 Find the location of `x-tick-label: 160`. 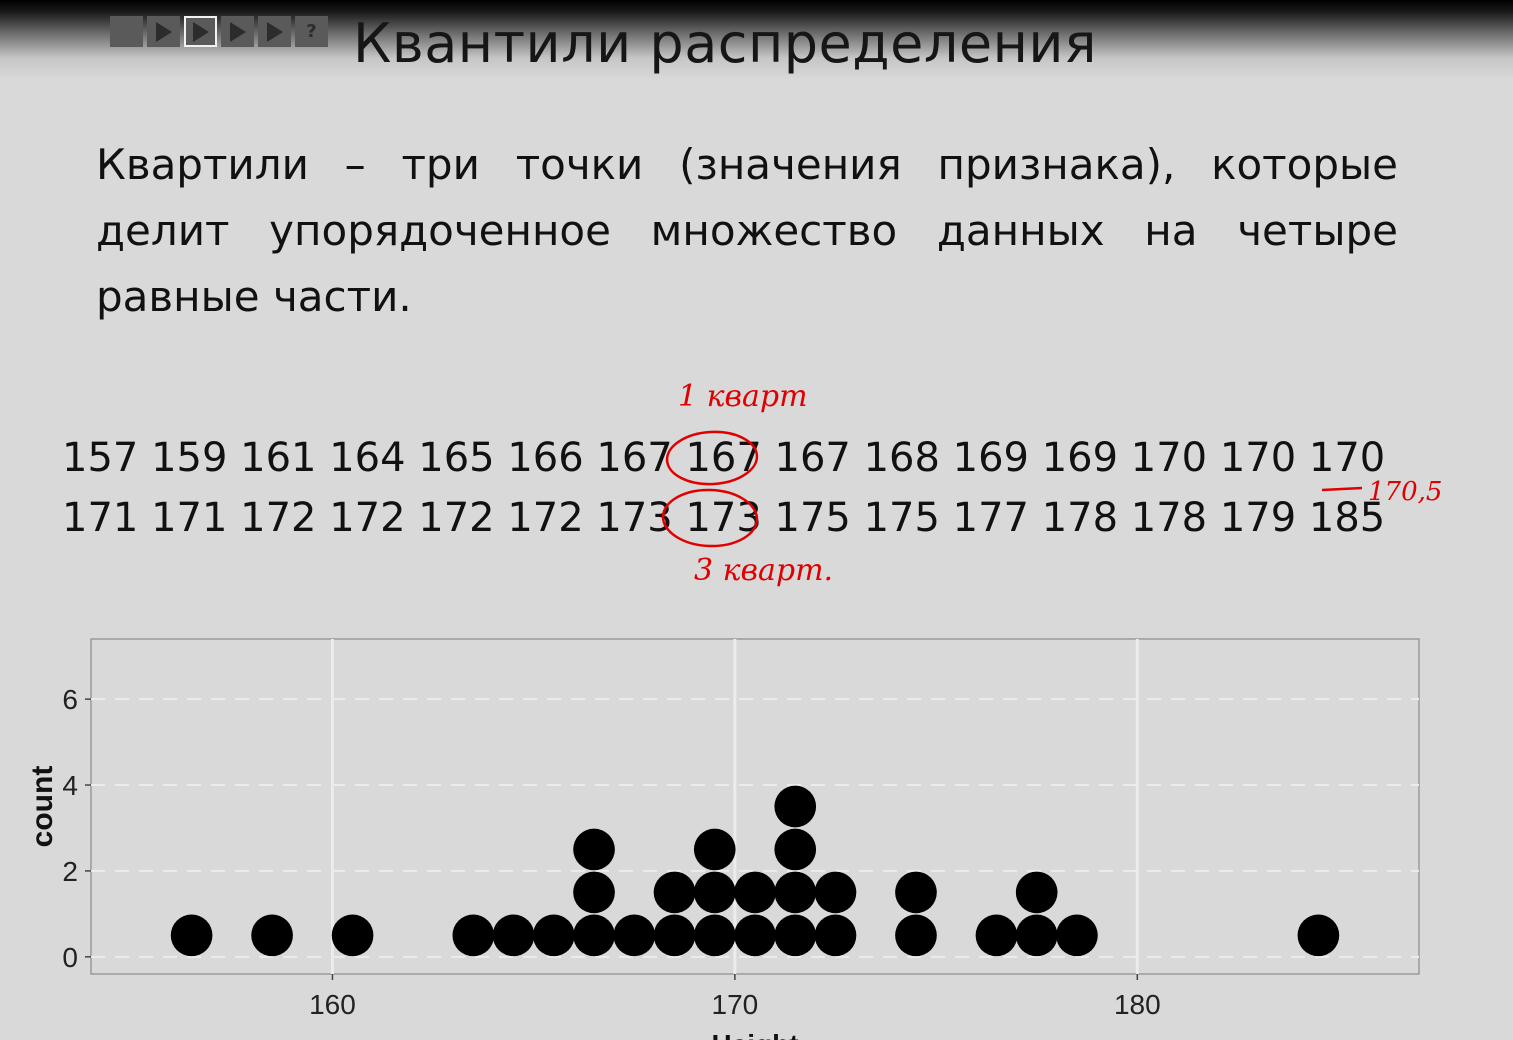

x-tick-label: 160 is located at coordinates (332, 1004).